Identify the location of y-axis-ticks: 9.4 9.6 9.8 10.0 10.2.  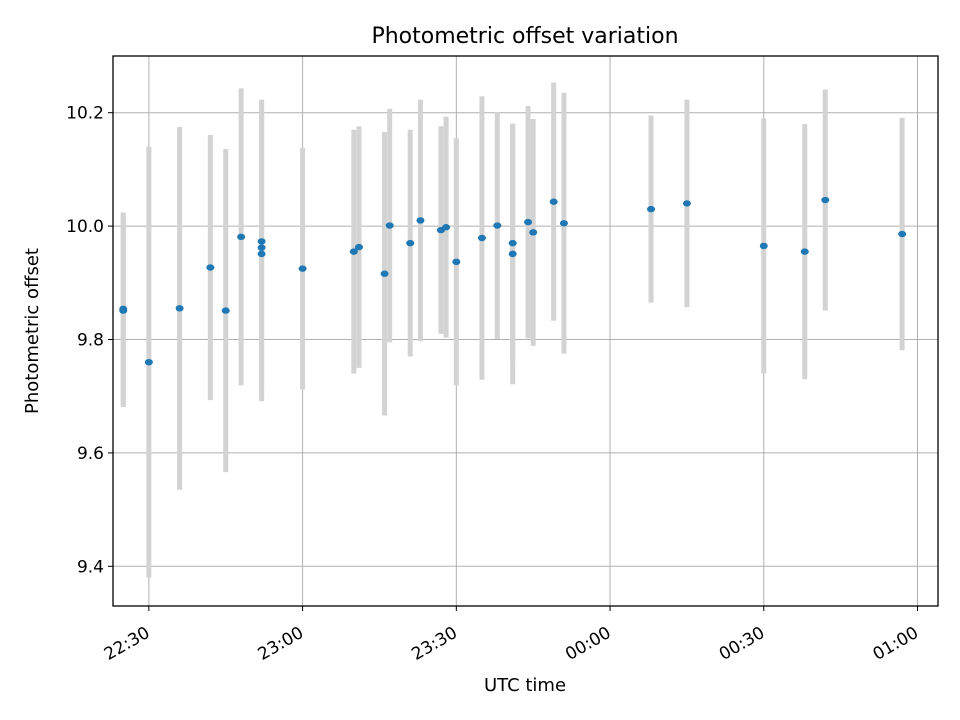
(89, 340).